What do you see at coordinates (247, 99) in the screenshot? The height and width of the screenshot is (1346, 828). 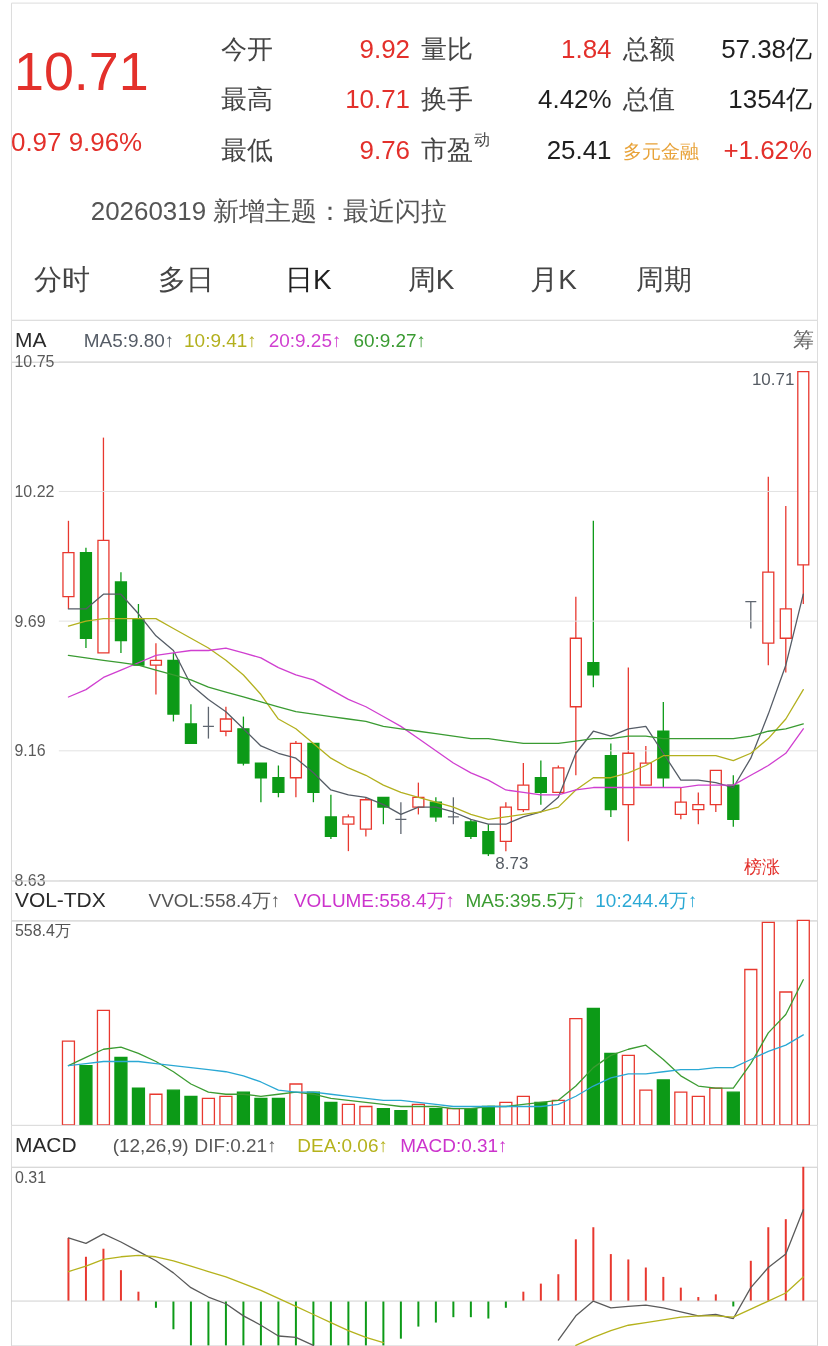 I see `text: 最高` at bounding box center [247, 99].